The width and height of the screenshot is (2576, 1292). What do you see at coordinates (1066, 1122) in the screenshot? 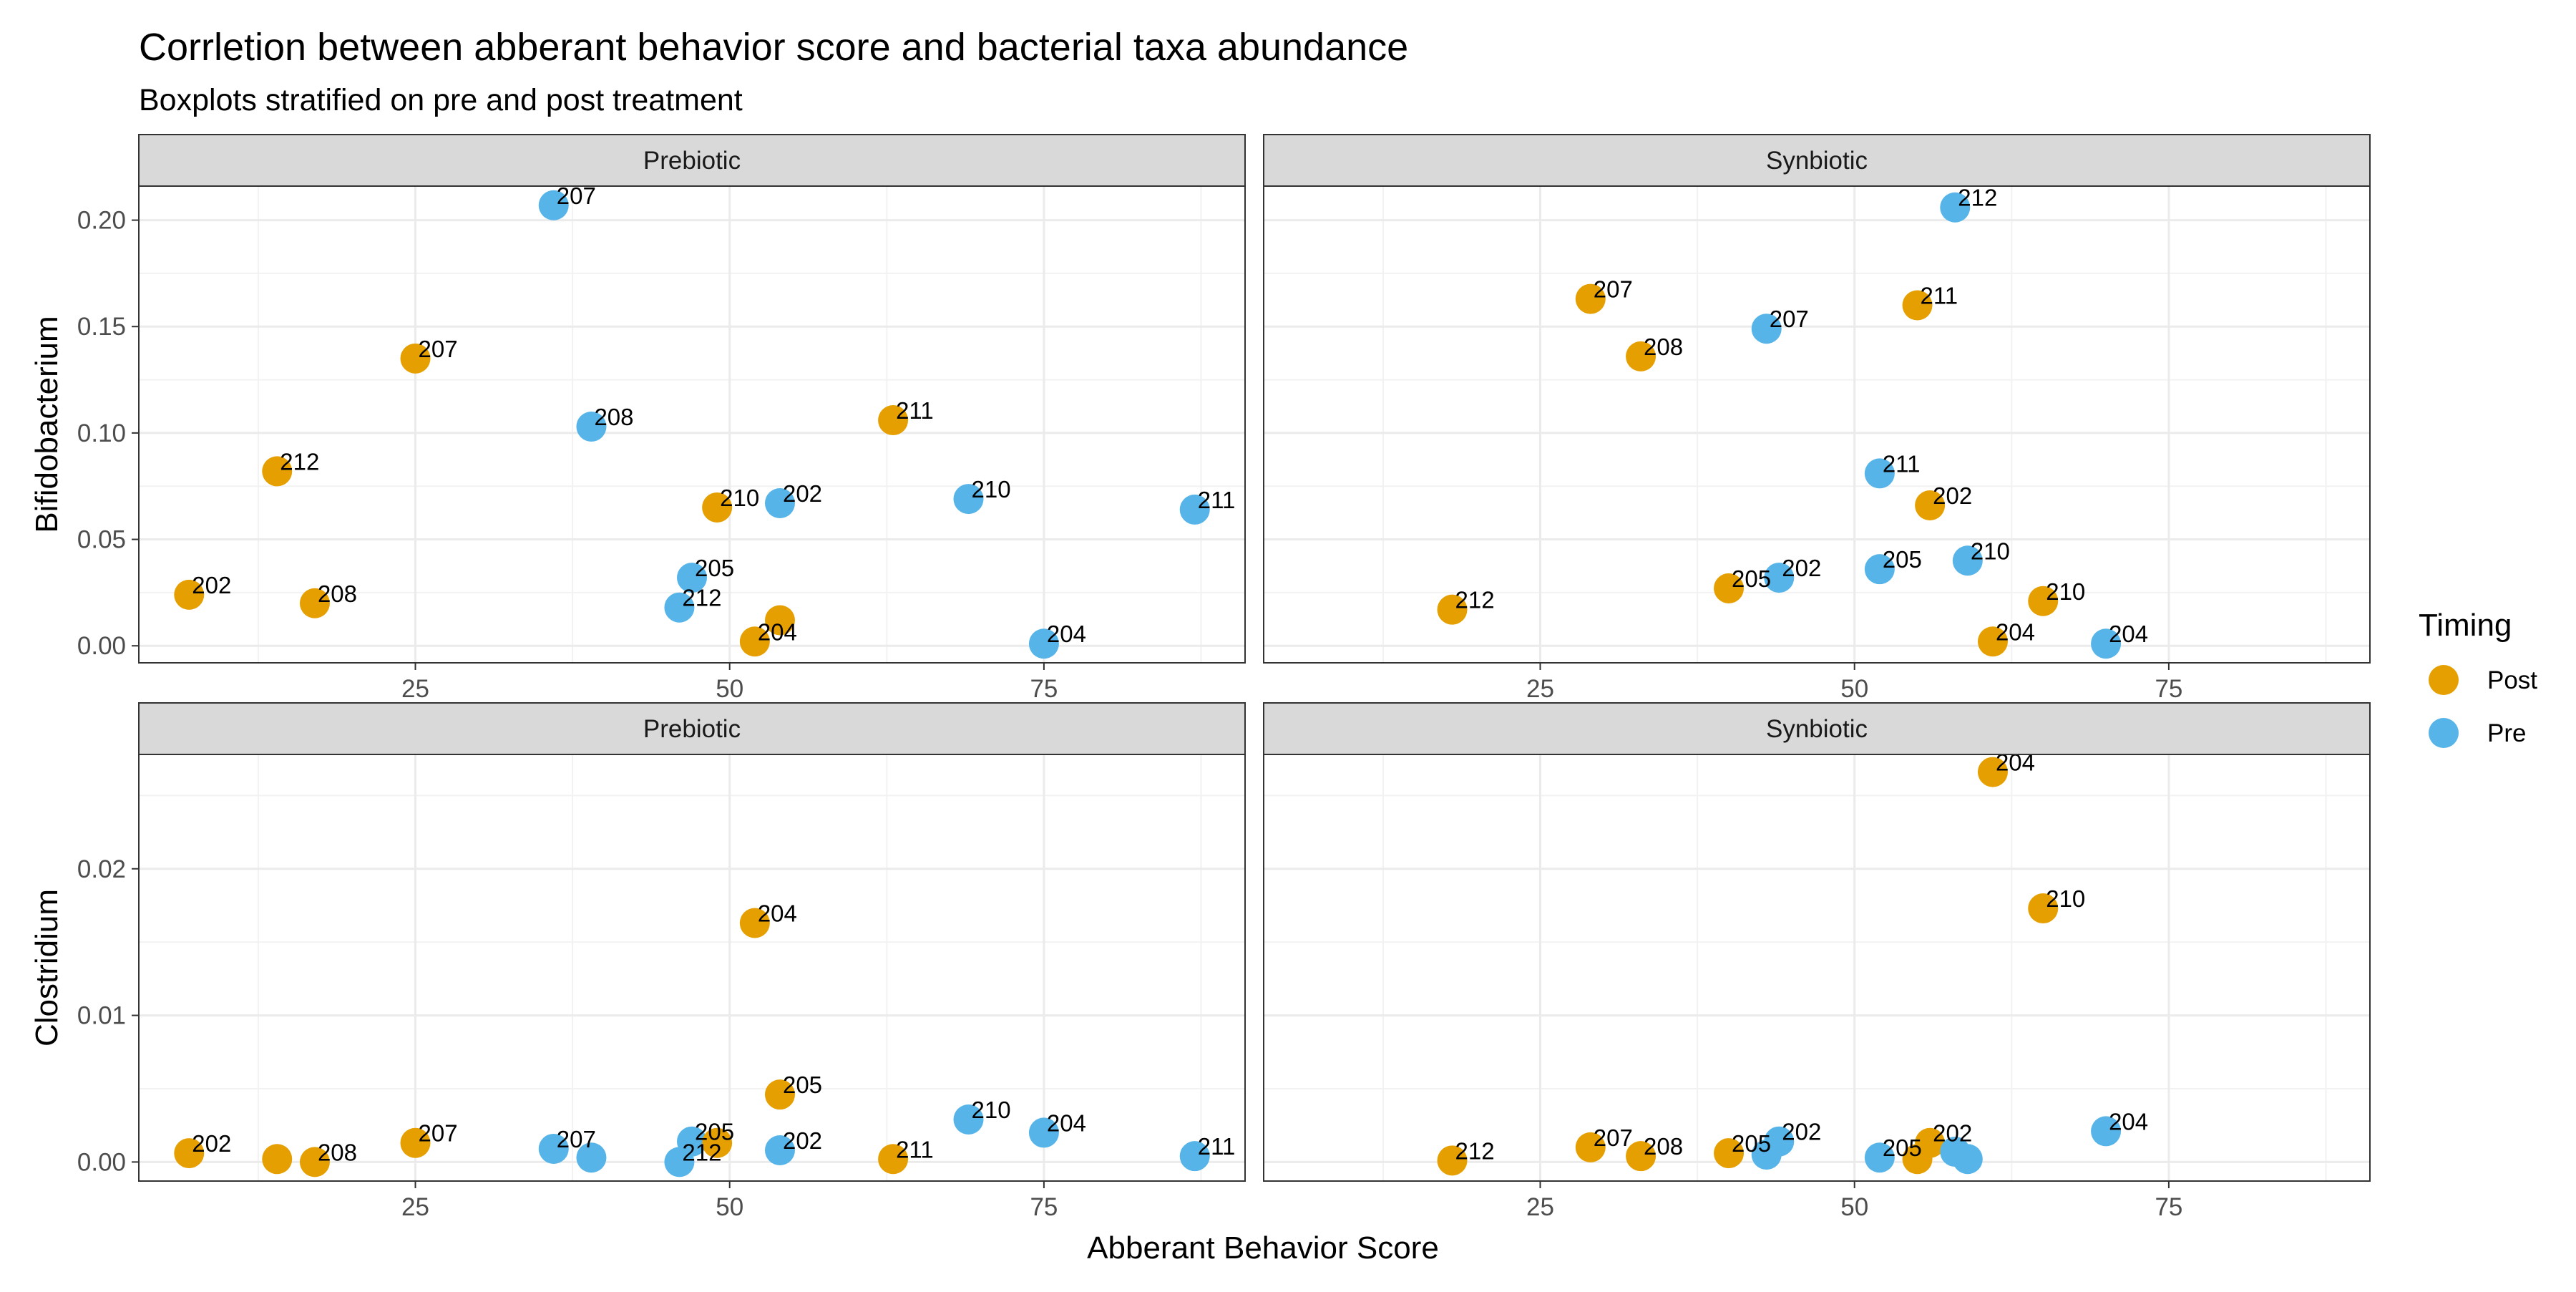
I see `point-label-1-0-14: 204` at bounding box center [1066, 1122].